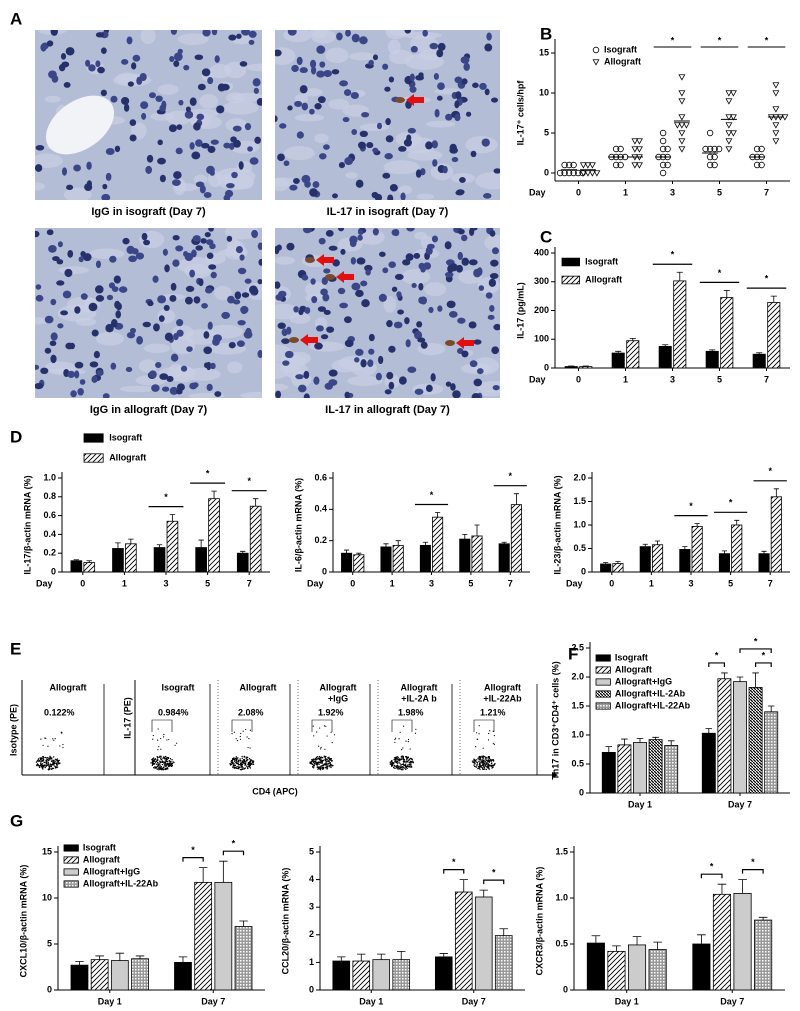 This screenshot has width=800, height=1011. Describe the element at coordinates (49, 553) in the screenshot. I see `y-tick-label: 0.2` at that location.